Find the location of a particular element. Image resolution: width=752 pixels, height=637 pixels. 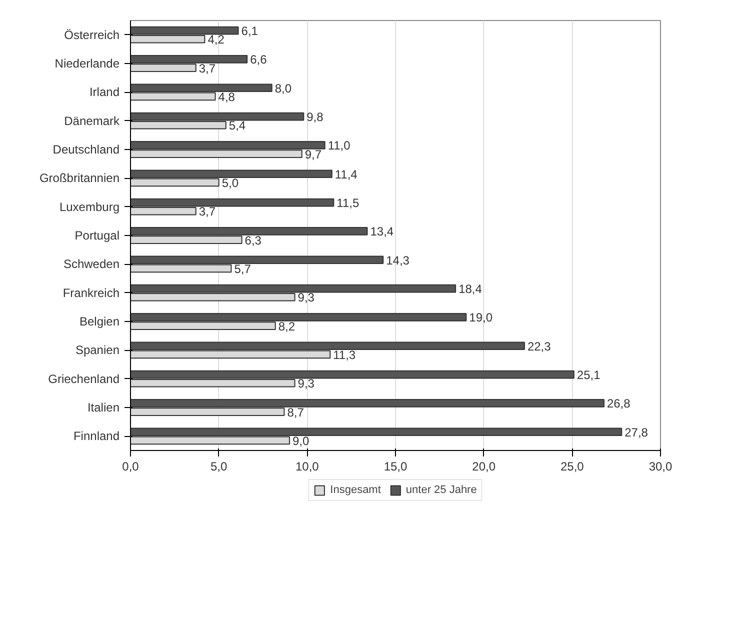

data-label: 8,7 is located at coordinates (295, 412).